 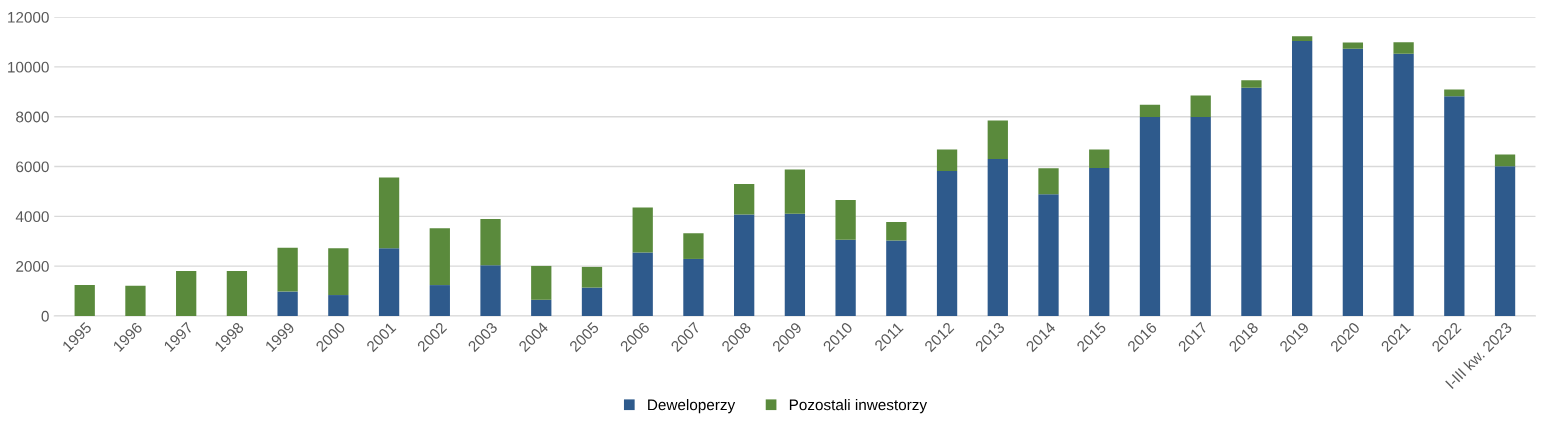 I want to click on y-tick-label: 8000, so click(x=32, y=117).